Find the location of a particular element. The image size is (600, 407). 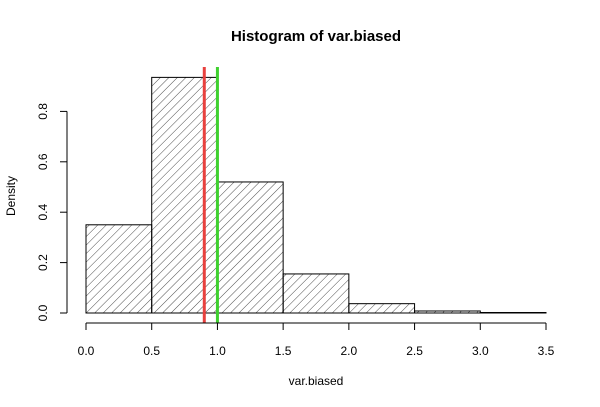

y-tick-label-2: 0.4 is located at coordinates (43, 212).